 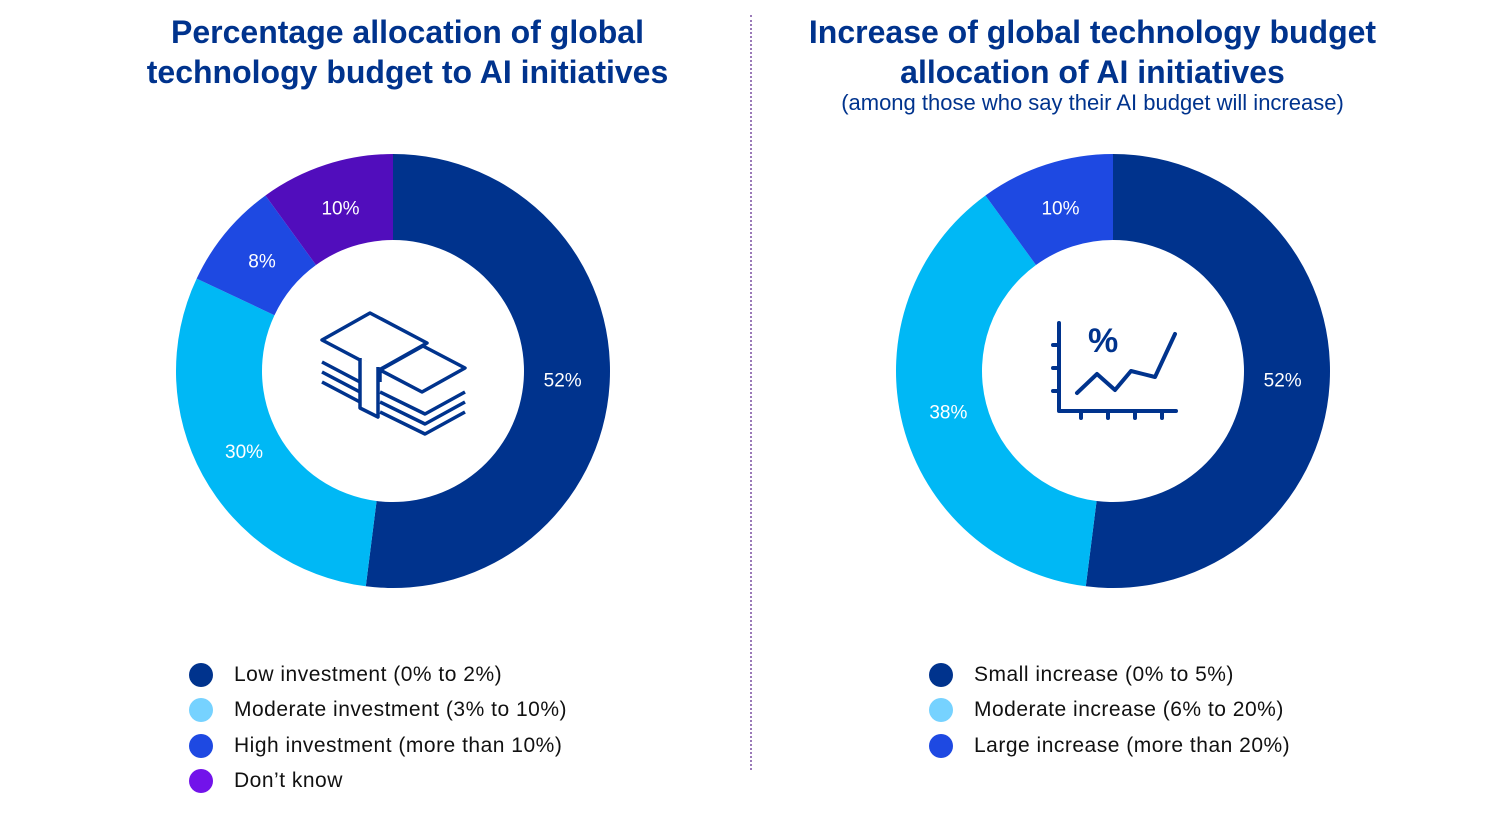 I want to click on slice-data-label: 38%, so click(x=948, y=412).